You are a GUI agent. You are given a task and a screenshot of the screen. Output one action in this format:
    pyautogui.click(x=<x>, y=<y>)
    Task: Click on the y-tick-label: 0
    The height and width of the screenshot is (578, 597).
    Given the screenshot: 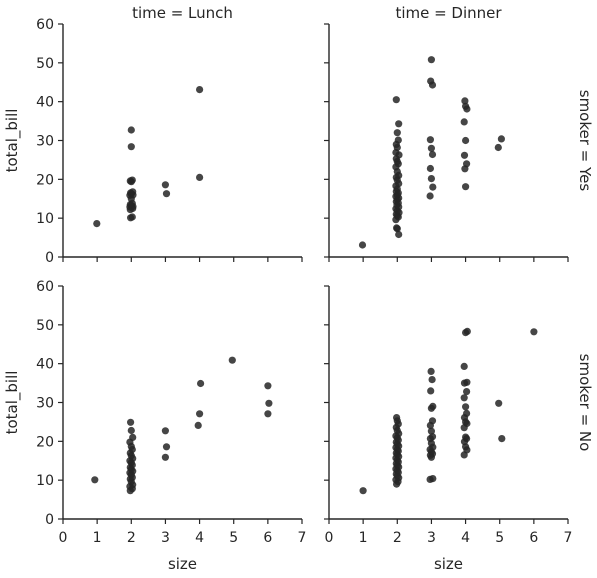 What is the action you would take?
    pyautogui.click(x=49, y=258)
    